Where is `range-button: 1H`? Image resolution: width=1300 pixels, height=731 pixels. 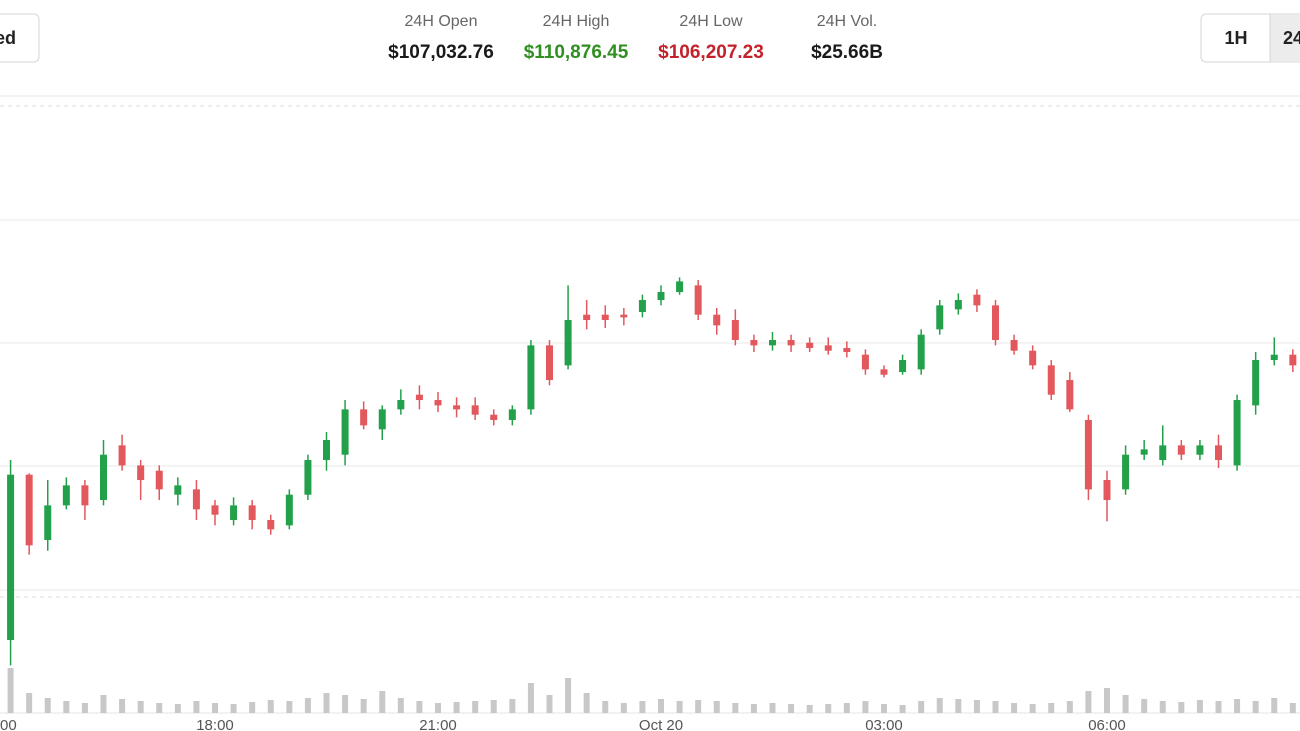
range-button: 1H is located at coordinates (1235, 38).